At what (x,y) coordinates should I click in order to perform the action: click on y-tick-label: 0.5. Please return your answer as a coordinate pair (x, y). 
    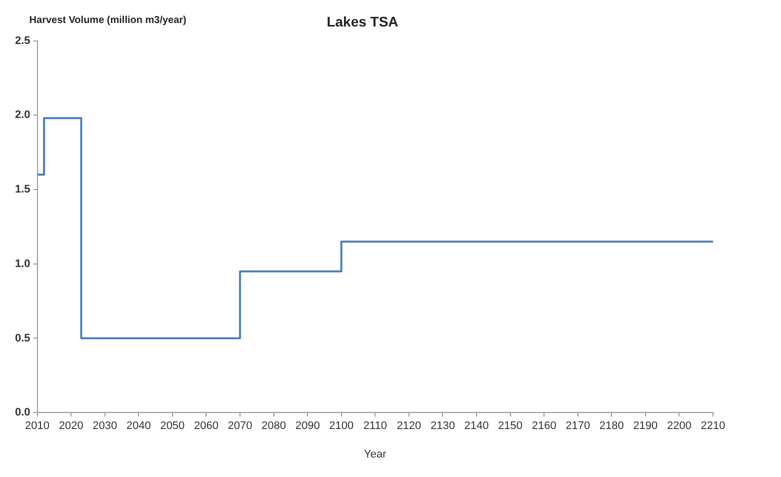
    Looking at the image, I should click on (22, 338).